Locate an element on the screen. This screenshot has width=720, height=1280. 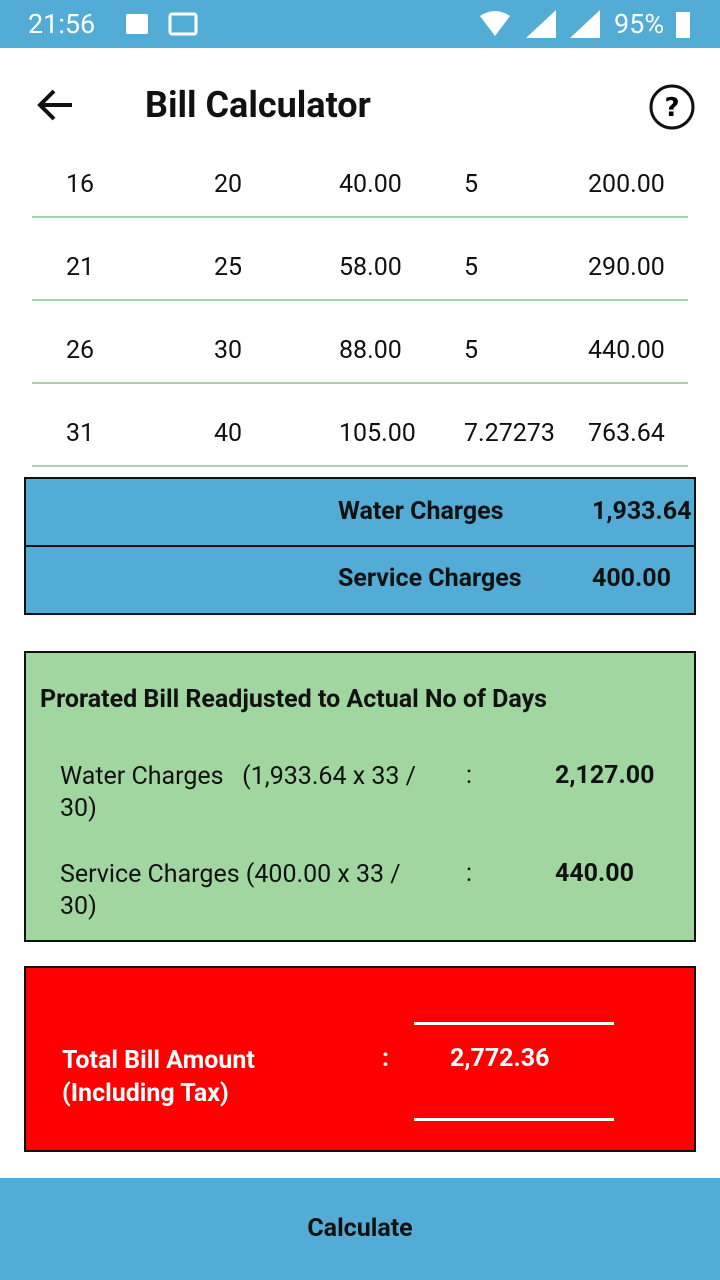
table-cell: 31 is located at coordinates (80, 433).